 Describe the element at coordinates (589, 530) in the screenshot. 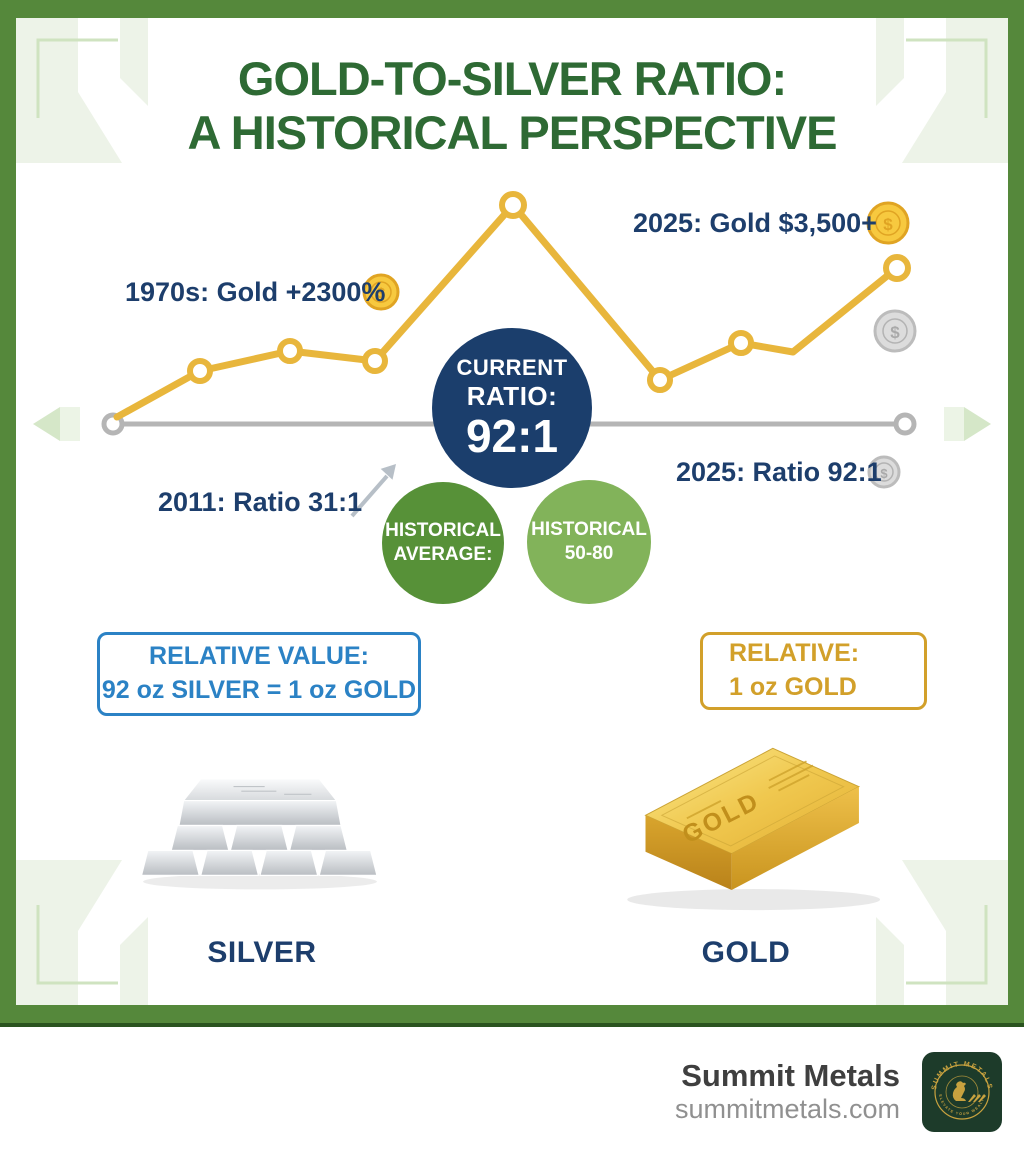

I see `historical-range-line1: HISTORICAL` at that location.